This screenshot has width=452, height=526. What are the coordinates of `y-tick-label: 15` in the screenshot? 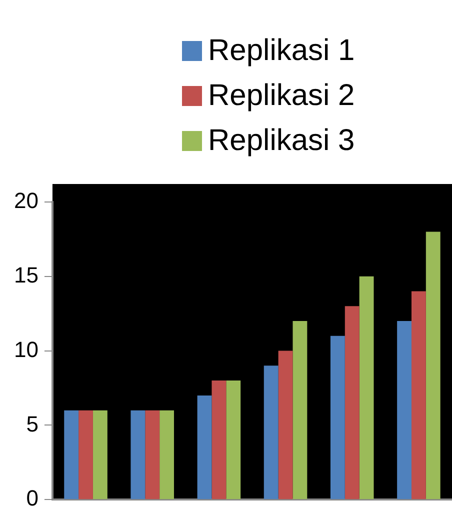 It's located at (26, 275).